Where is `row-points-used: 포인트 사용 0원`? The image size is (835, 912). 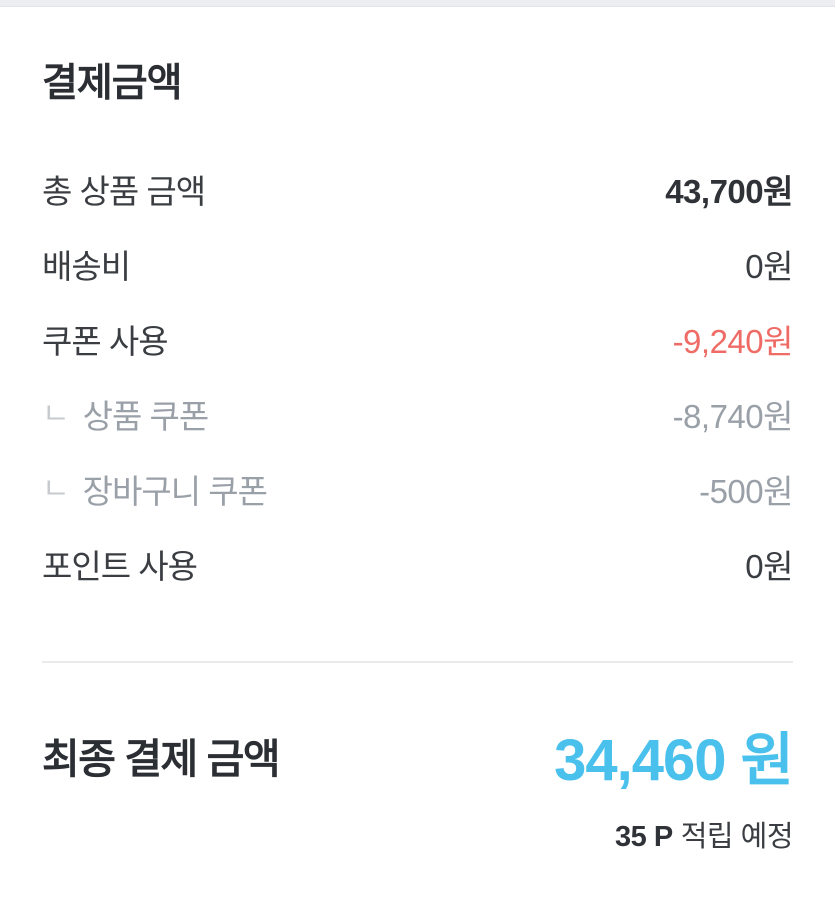 row-points-used: 포인트 사용 0원 is located at coordinates (417, 563).